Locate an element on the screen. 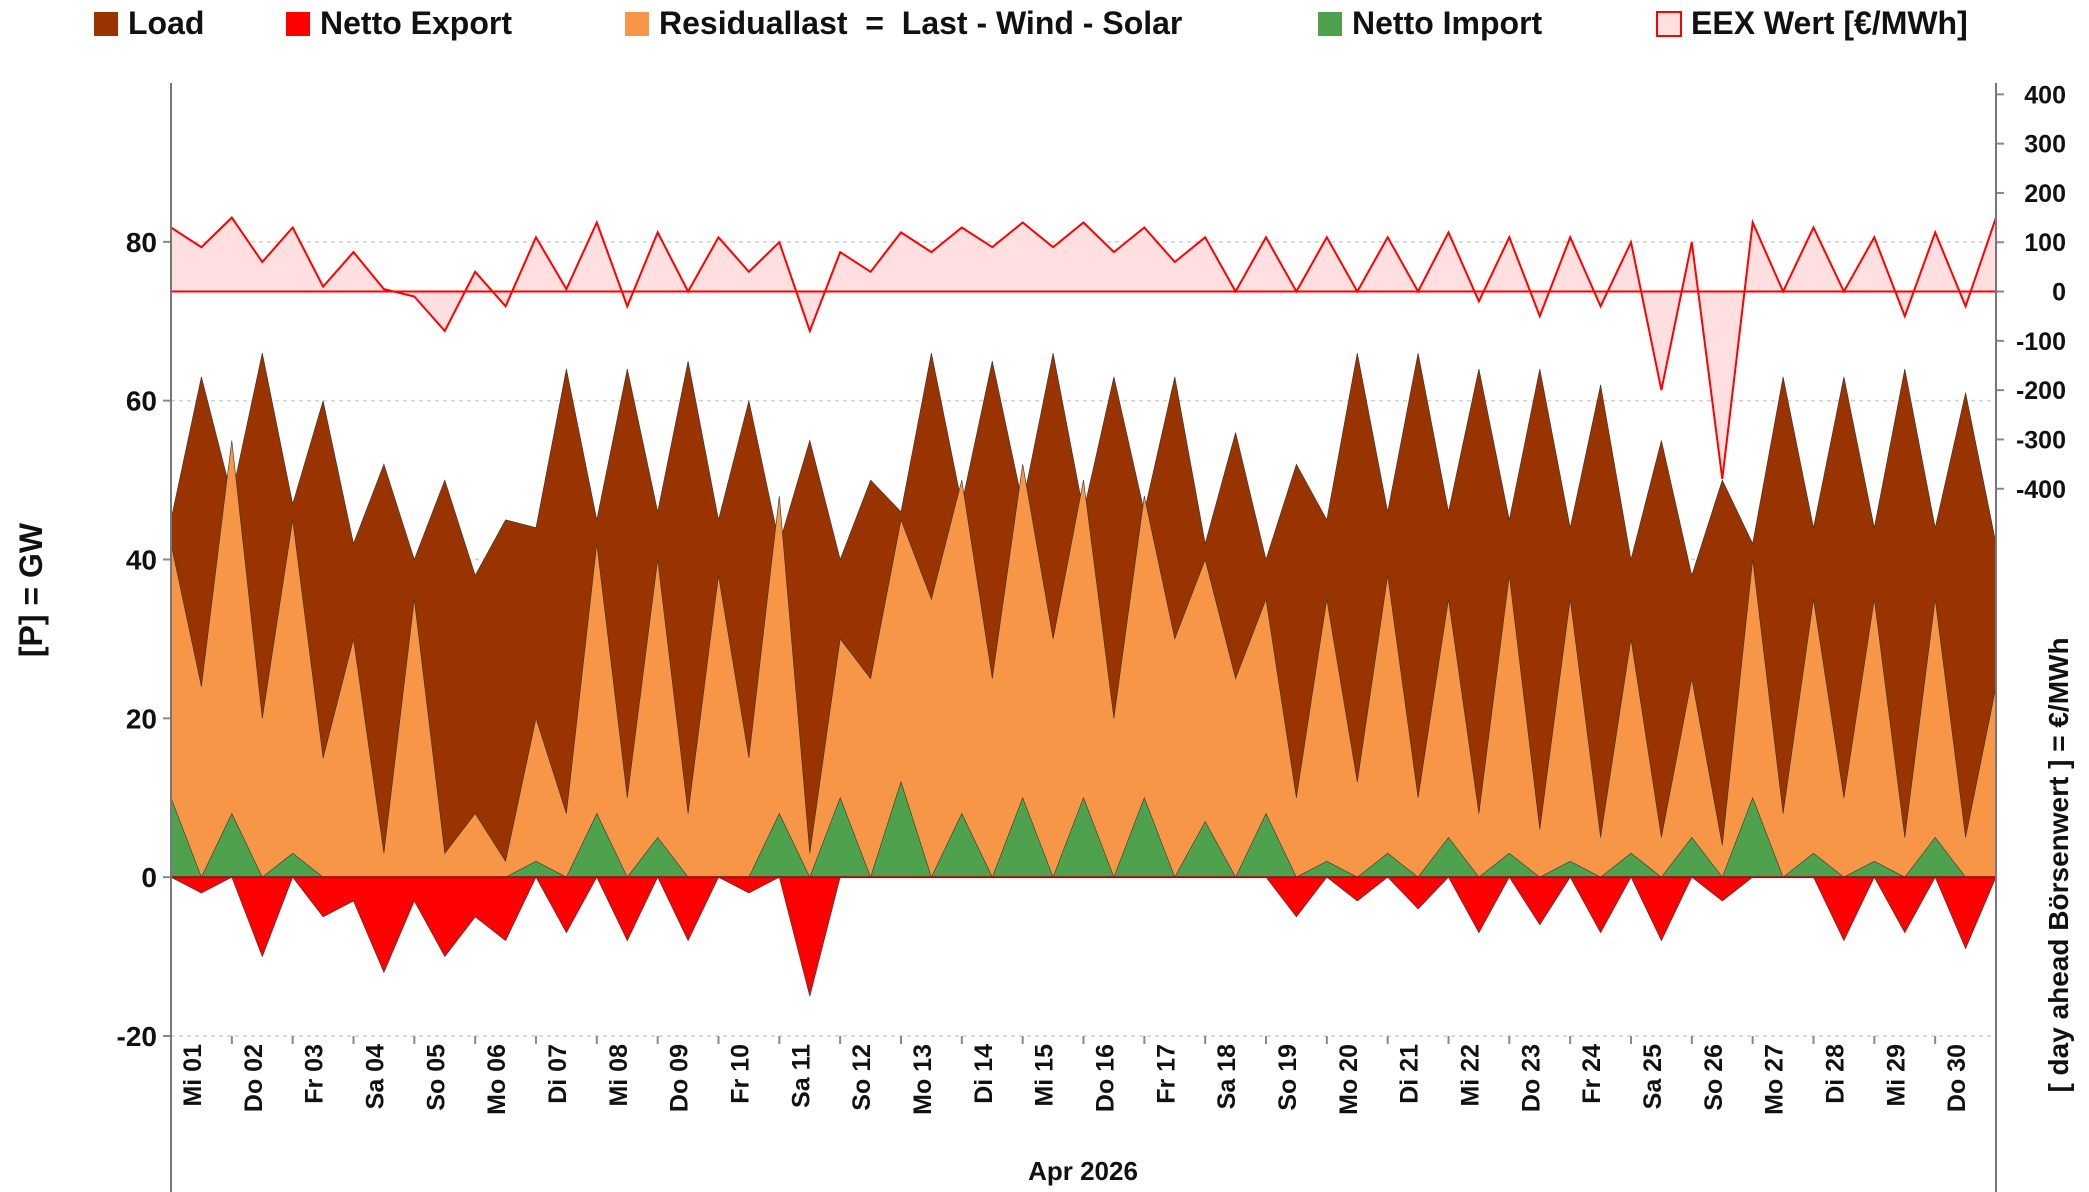  area is located at coordinates (1083, 936).